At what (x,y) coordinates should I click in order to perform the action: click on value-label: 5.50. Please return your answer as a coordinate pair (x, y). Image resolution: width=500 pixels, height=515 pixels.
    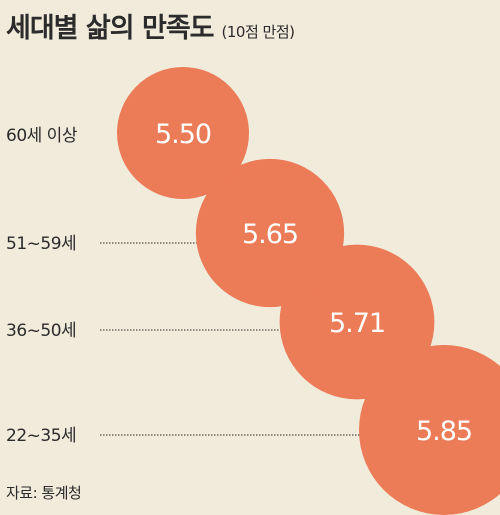
    Looking at the image, I should click on (183, 134).